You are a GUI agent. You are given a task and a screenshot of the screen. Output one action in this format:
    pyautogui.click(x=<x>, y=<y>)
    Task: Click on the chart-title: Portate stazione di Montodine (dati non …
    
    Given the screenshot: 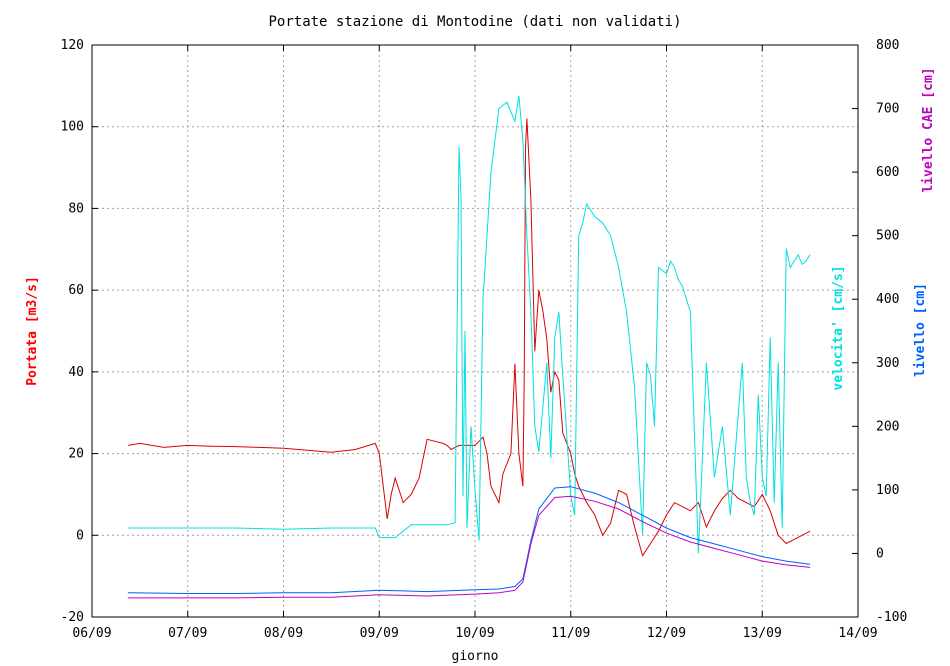 What is the action you would take?
    pyautogui.click(x=474, y=22)
    